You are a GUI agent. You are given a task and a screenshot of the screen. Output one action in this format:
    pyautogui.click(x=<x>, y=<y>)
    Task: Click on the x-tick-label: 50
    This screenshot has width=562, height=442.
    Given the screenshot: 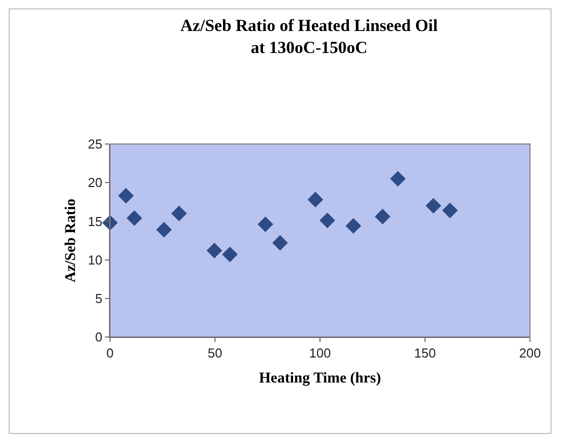 What is the action you would take?
    pyautogui.click(x=215, y=353)
    